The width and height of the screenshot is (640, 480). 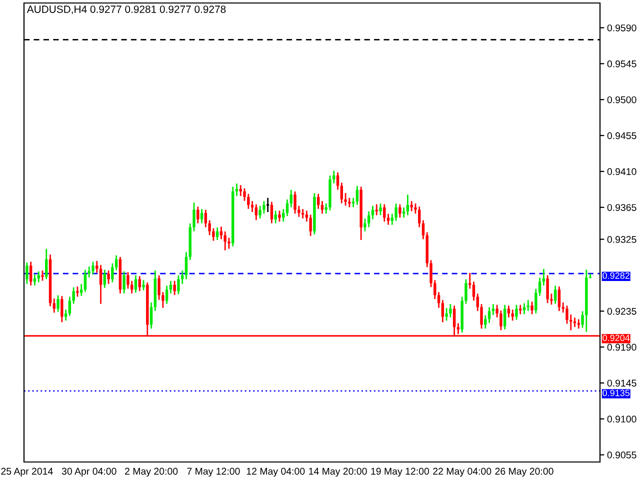 I want to click on y-tick-label: 0.9325, so click(x=621, y=239).